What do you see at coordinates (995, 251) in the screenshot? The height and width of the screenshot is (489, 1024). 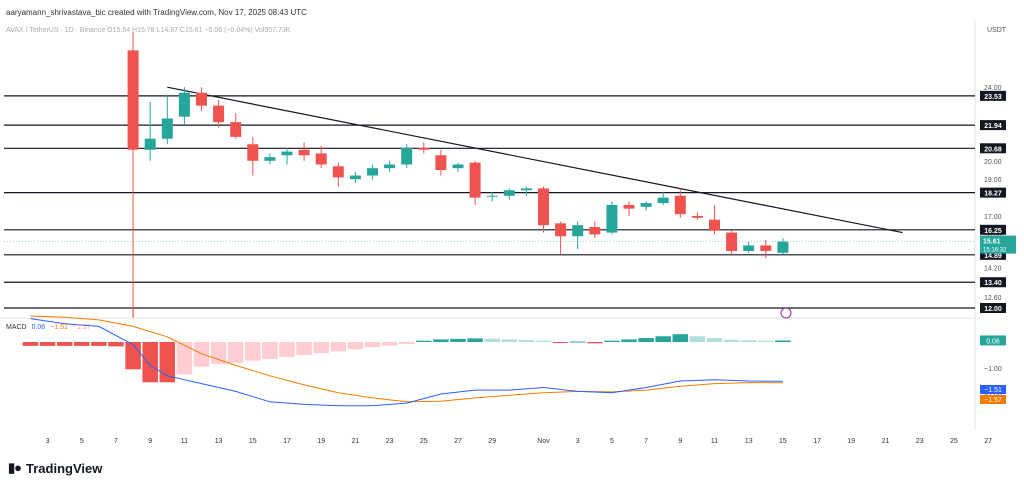 I see `bar-countdown-label: 15:16:32` at bounding box center [995, 251].